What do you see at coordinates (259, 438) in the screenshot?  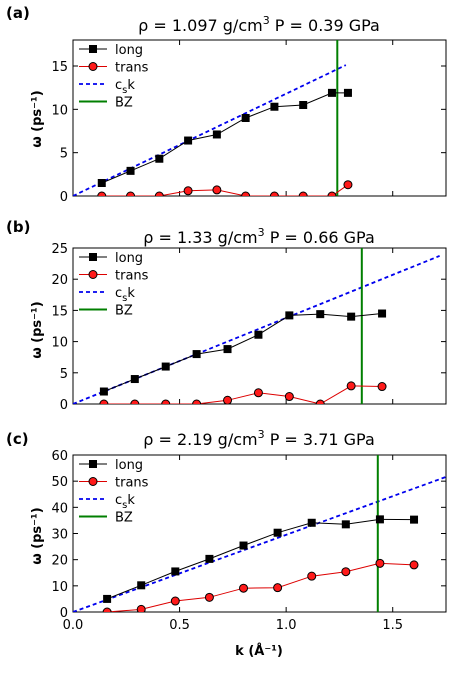 I see `panel-title: ρ = 2.19 g/cm3 P = 3.71 GPa` at bounding box center [259, 438].